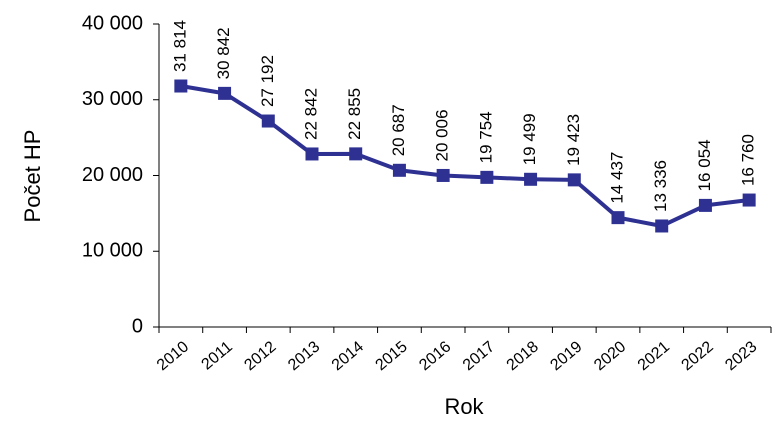 This screenshot has height=425, width=774. What do you see at coordinates (464, 406) in the screenshot?
I see `x-axis-title: Rok` at bounding box center [464, 406].